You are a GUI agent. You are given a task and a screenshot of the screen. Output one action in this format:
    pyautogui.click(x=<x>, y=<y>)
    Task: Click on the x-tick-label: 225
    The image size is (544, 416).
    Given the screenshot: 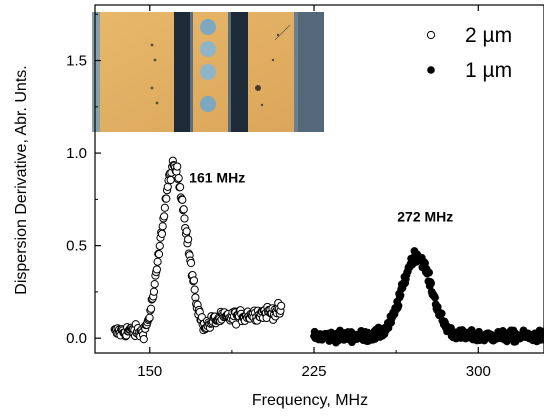 What is the action you would take?
    pyautogui.click(x=314, y=371)
    